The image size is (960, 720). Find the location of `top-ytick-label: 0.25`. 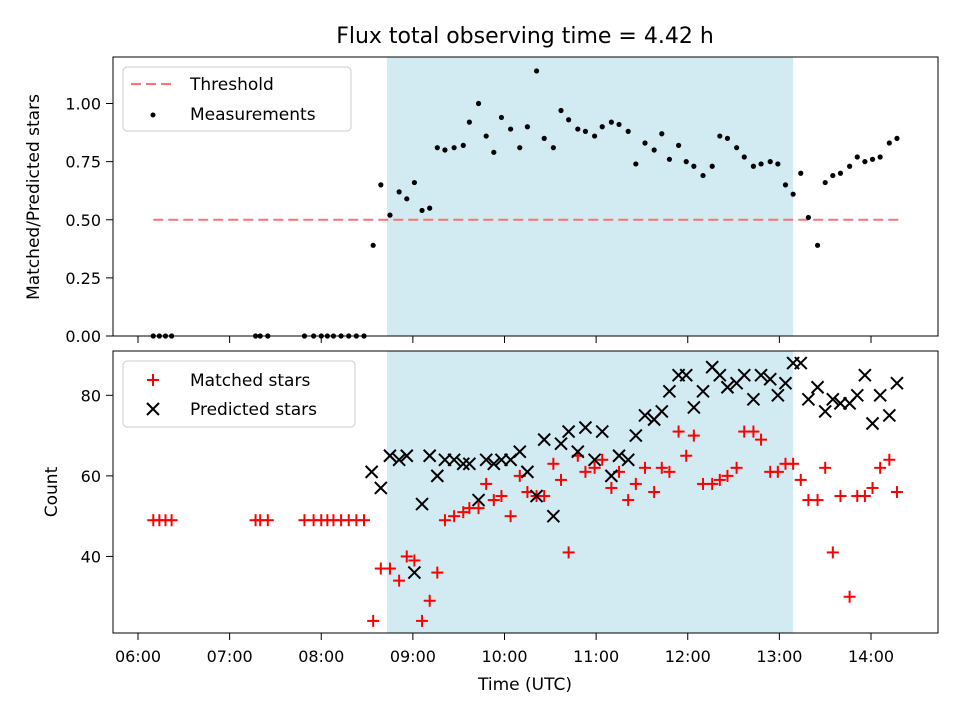

top-ytick-label: 0.25 is located at coordinates (83, 278).